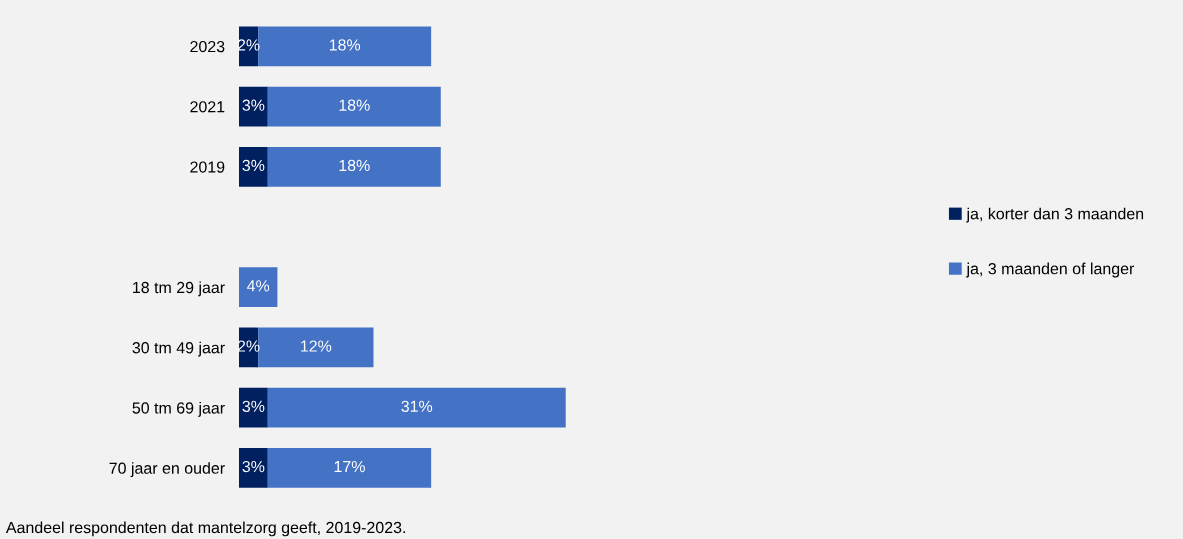  Describe the element at coordinates (178, 349) in the screenshot. I see `y-tick-label: 30 tm 49 jaar` at that location.